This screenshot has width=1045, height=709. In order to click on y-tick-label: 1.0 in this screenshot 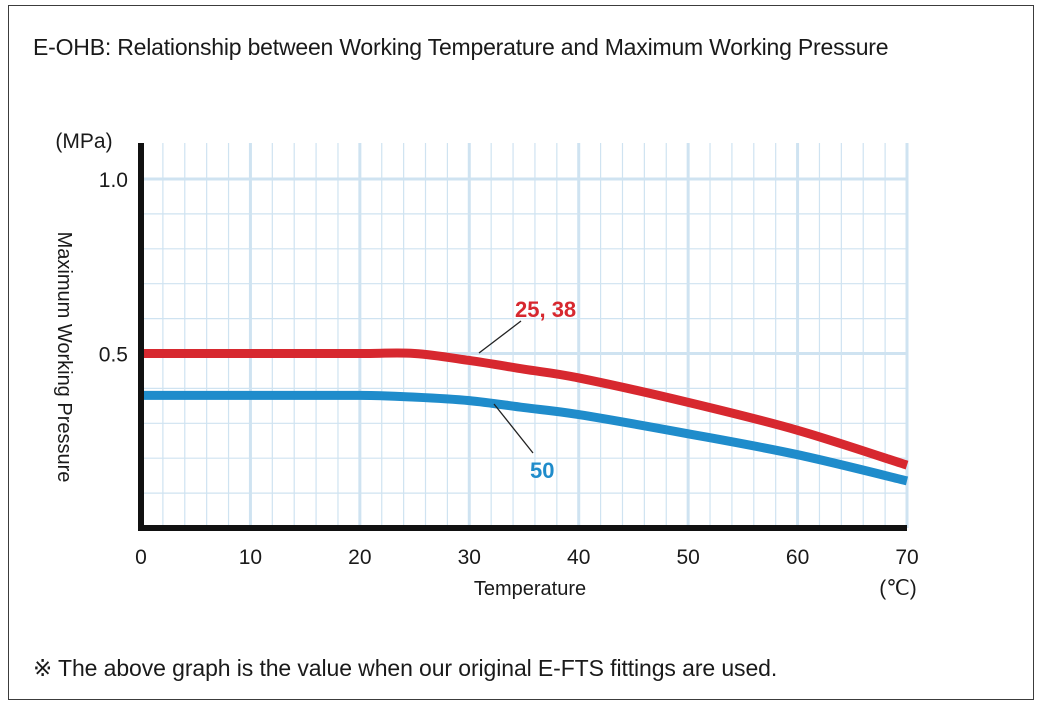, I will do `click(113, 180)`.